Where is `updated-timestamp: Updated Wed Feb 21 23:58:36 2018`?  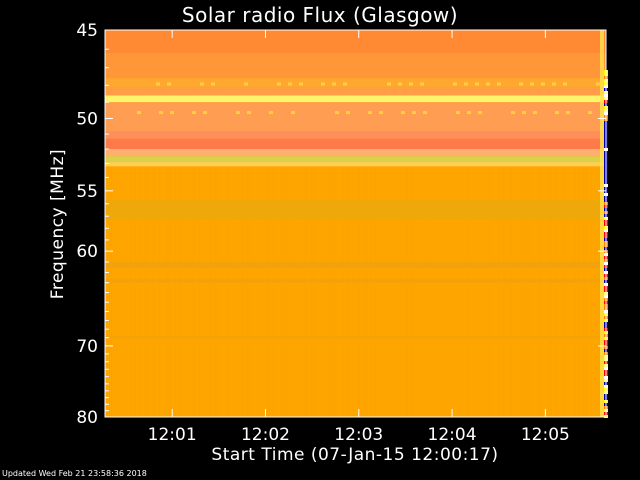
updated-timestamp: Updated Wed Feb 21 23:58:36 2018 is located at coordinates (74, 473).